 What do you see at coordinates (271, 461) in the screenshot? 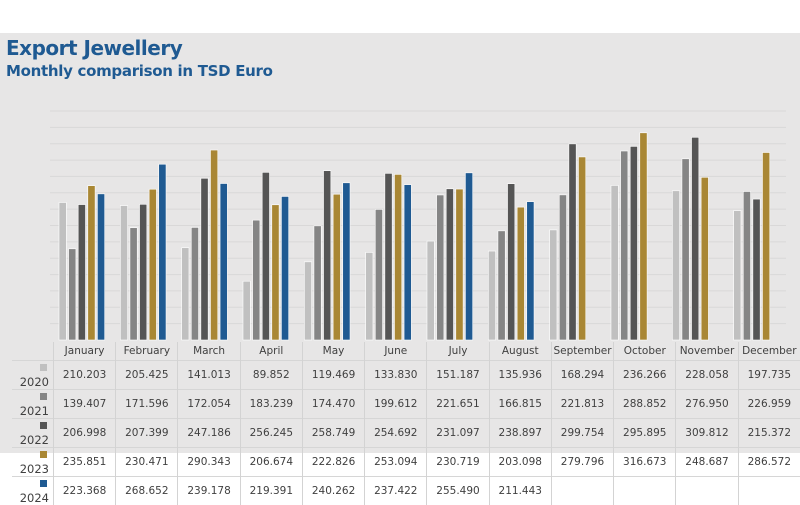
I see `table-cell: 206.674` at bounding box center [271, 461].